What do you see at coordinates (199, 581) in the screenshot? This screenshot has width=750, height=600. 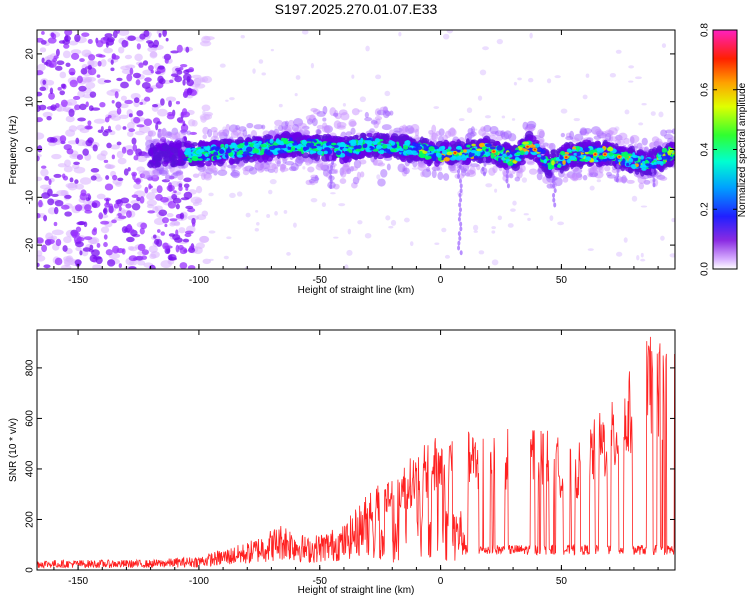 I see `snr-xtick-label: -100` at bounding box center [199, 581].